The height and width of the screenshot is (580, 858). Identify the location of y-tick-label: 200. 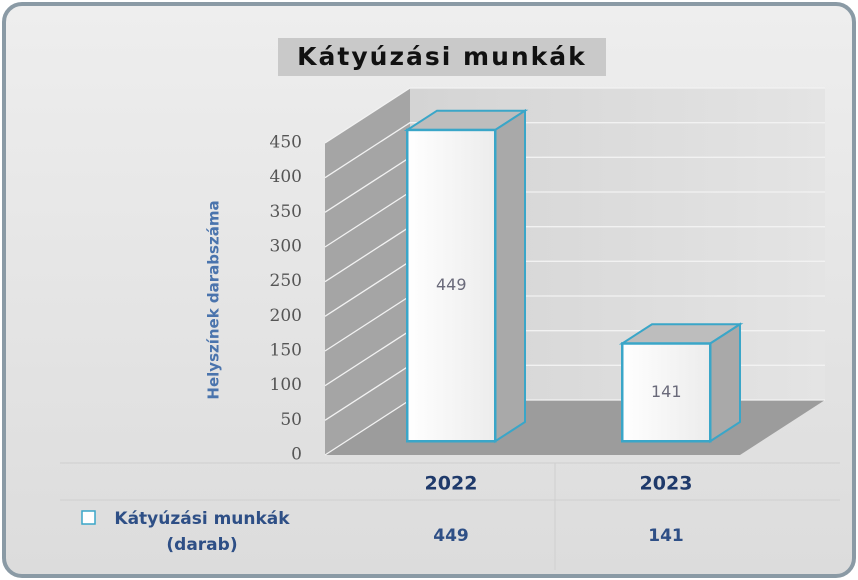
(286, 316).